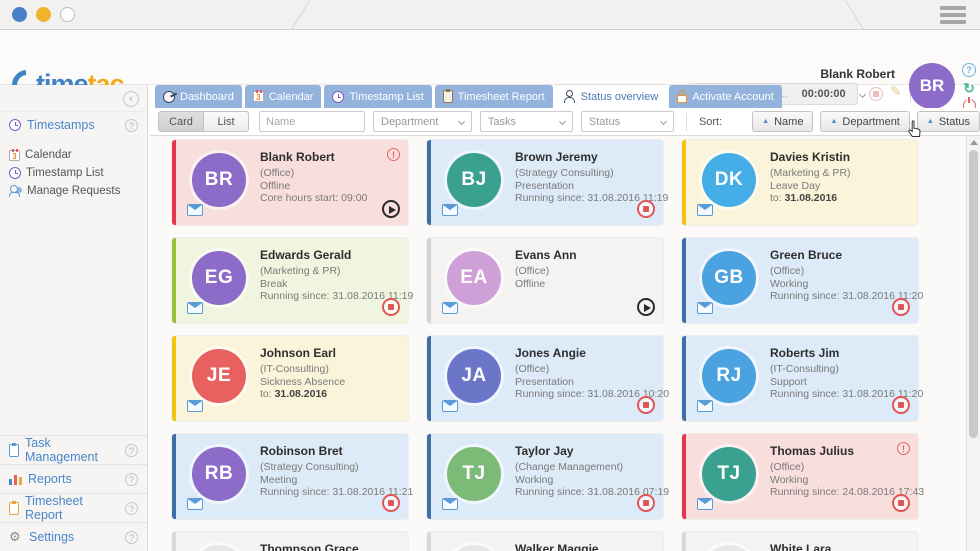 This screenshot has width=980, height=551. Describe the element at coordinates (219, 375) in the screenshot. I see `avatar-initials: JE` at that location.